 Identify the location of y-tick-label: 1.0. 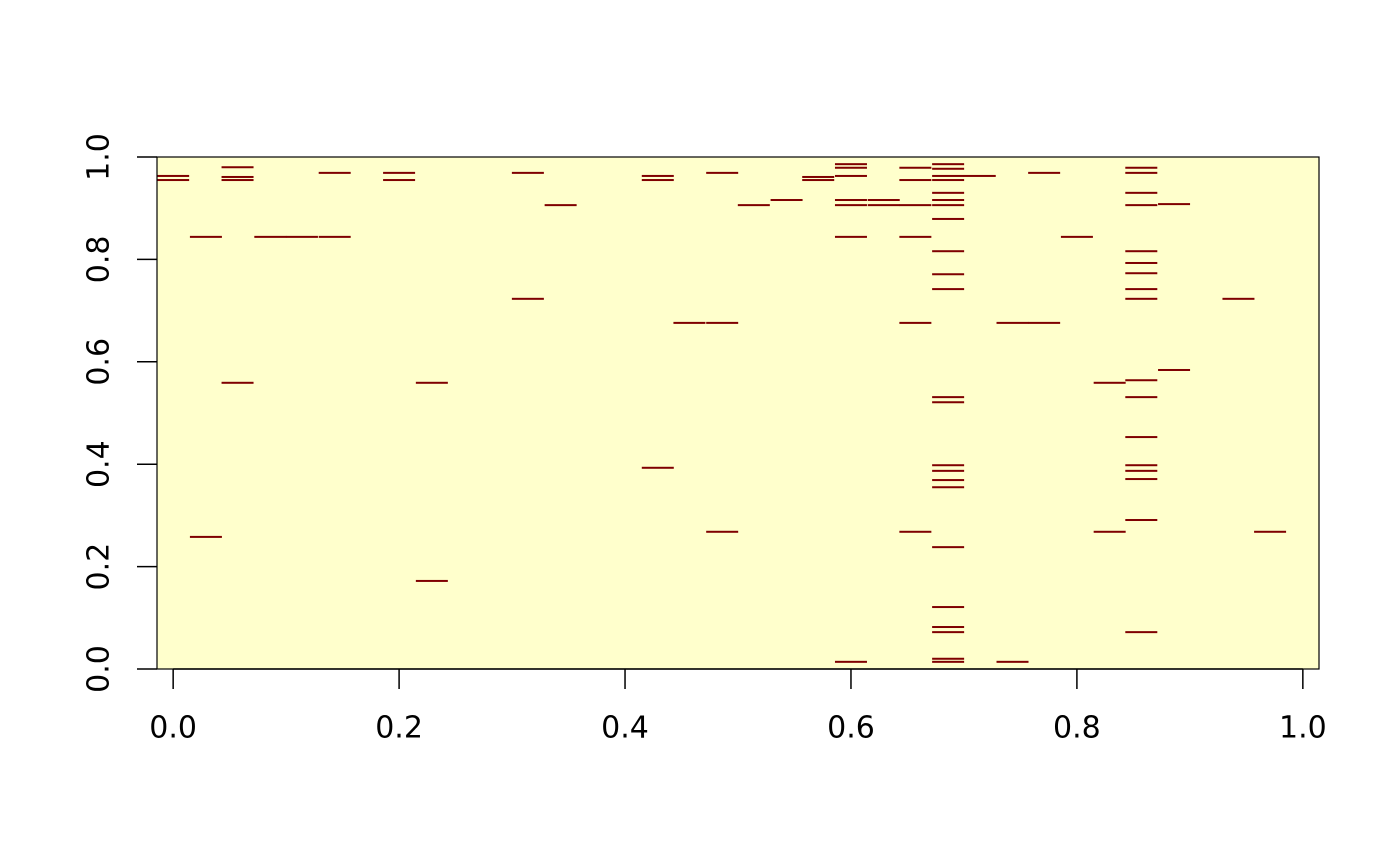
(99, 157).